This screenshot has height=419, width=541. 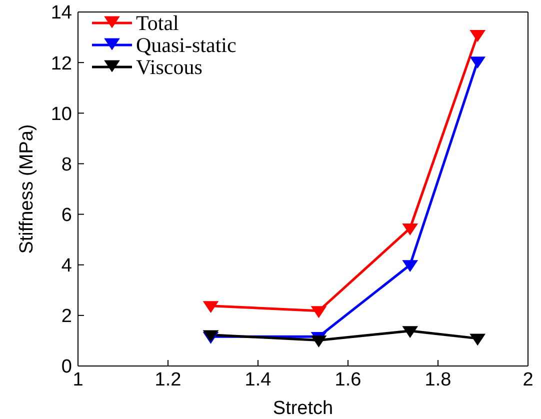 What do you see at coordinates (438, 379) in the screenshot?
I see `x-tick-label: 1.8` at bounding box center [438, 379].